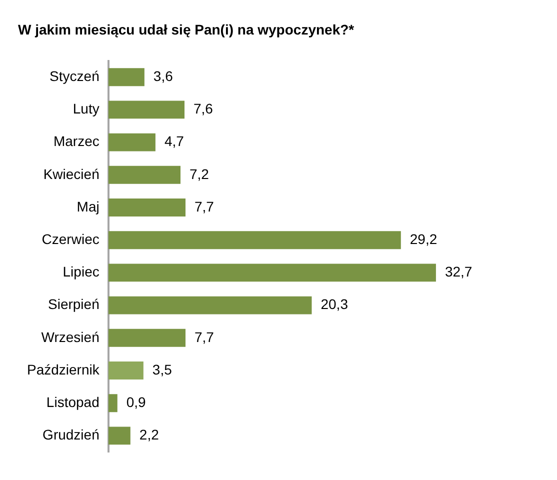 The height and width of the screenshot is (480, 557). I want to click on y-tick-label: Marzec, so click(76, 141).